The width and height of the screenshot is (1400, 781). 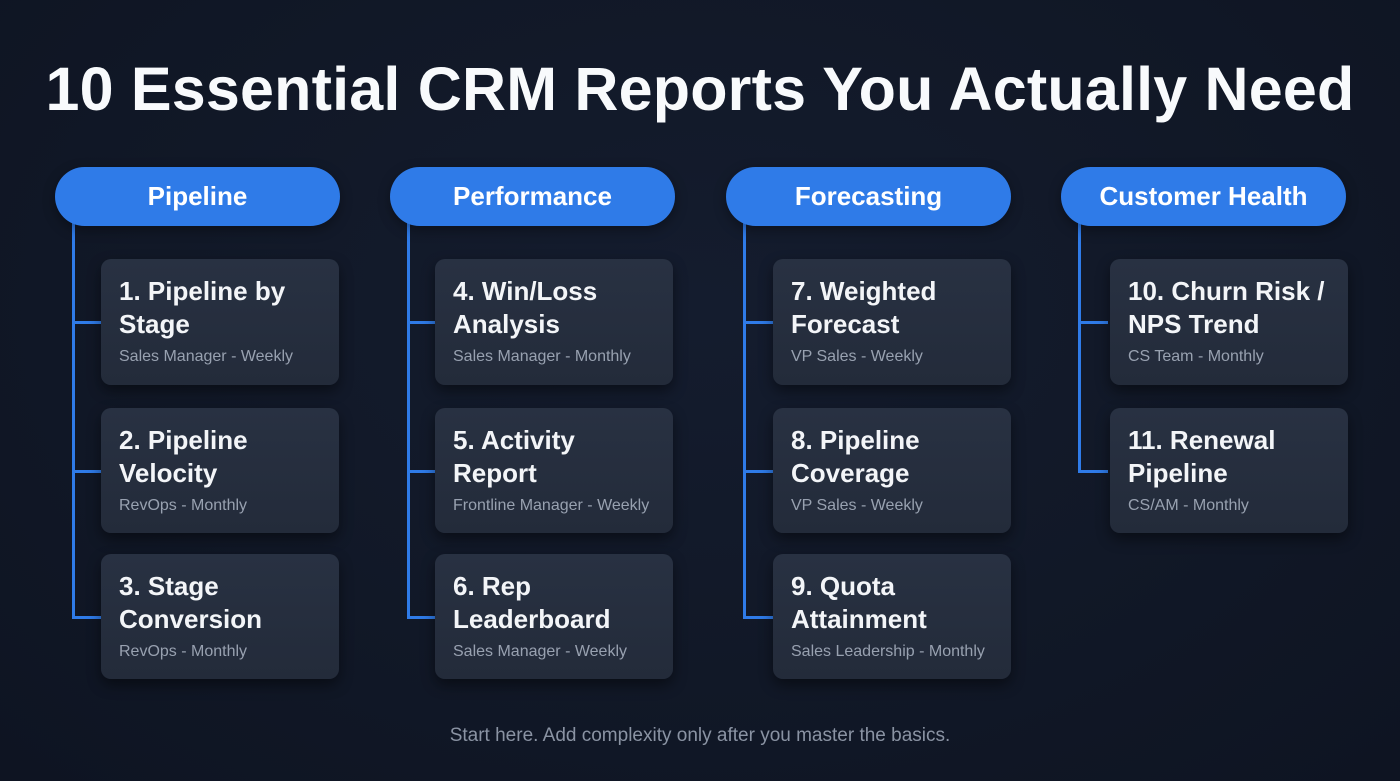 I want to click on report-owner-frequency: Sales Manager - Monthly, so click(x=542, y=356).